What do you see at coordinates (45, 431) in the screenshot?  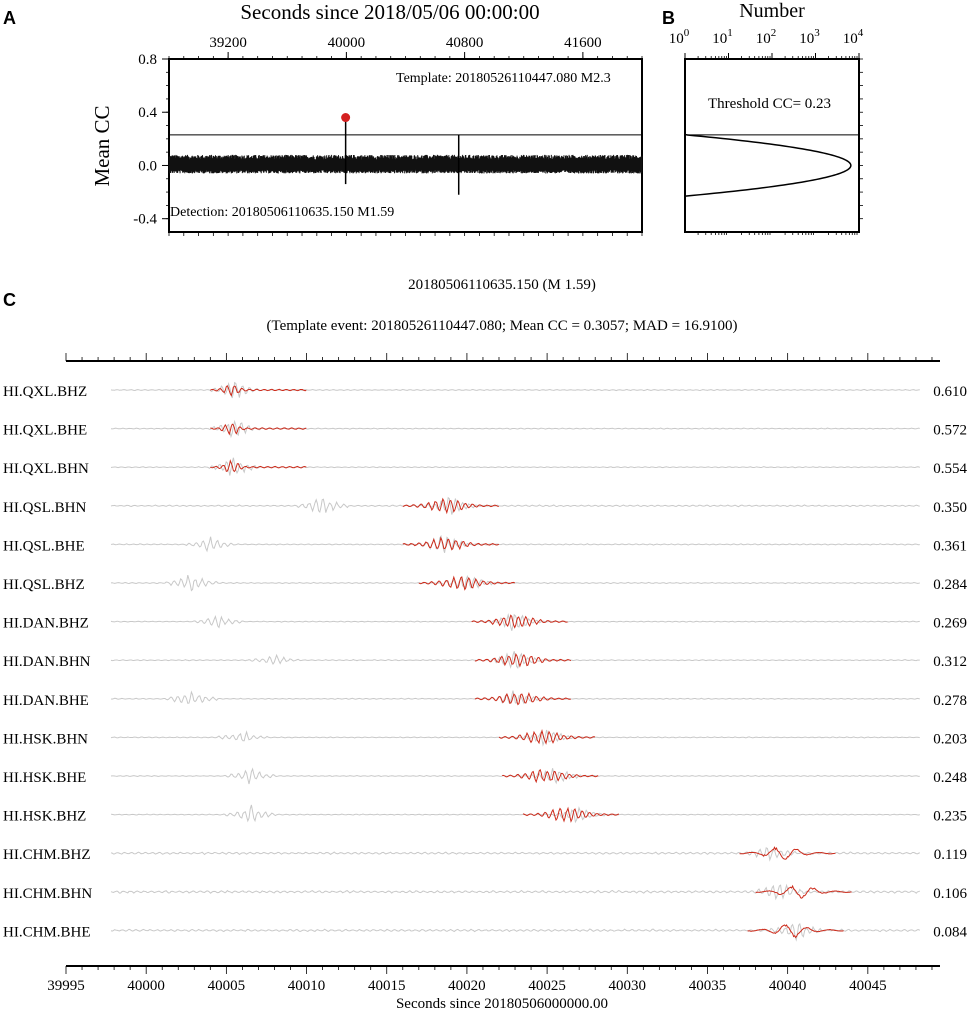 I see `station-label: HI.QXL.BHE` at bounding box center [45, 431].